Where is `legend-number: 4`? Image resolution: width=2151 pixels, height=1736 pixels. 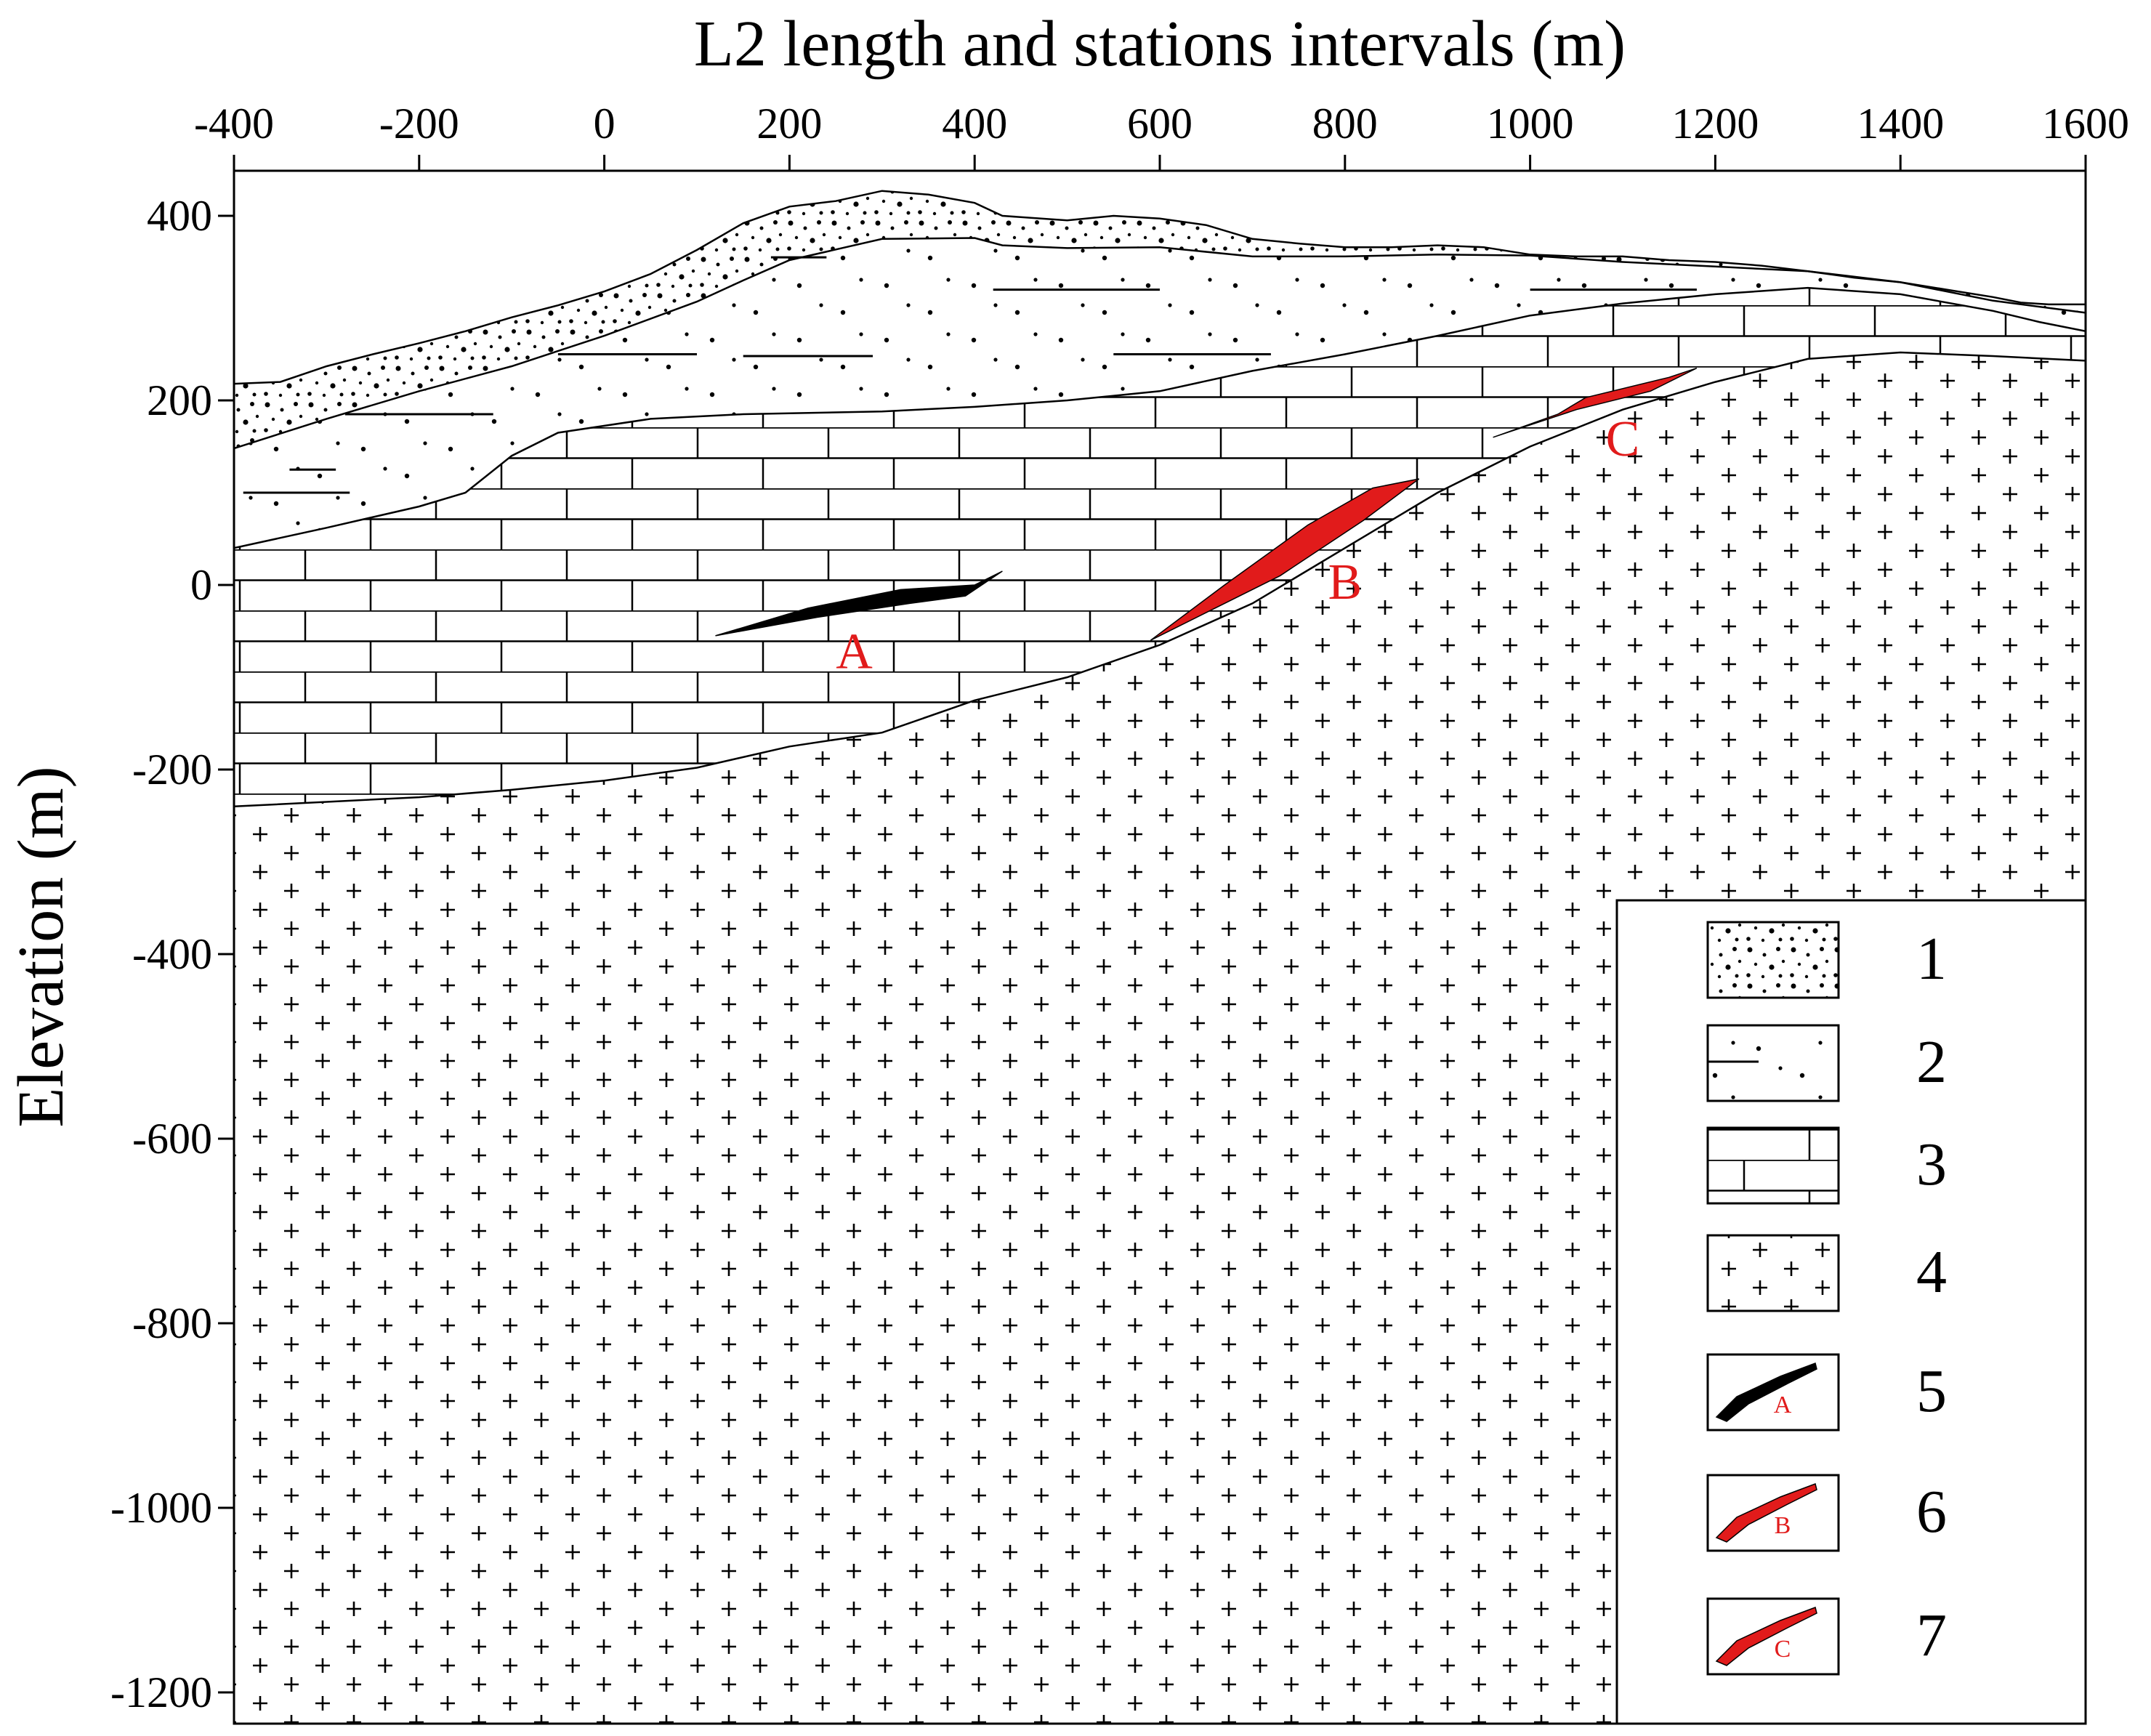 legend-number: 4 is located at coordinates (1932, 1272).